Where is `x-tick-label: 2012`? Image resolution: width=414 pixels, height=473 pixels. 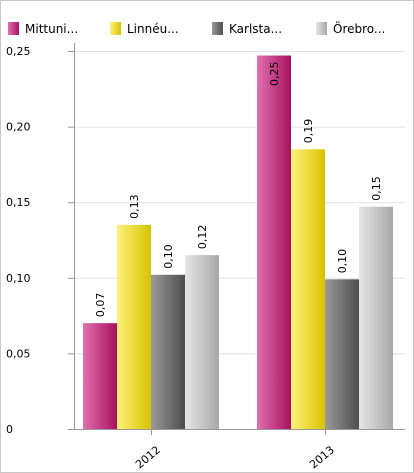
x-tick-label: 2012 is located at coordinates (148, 457).